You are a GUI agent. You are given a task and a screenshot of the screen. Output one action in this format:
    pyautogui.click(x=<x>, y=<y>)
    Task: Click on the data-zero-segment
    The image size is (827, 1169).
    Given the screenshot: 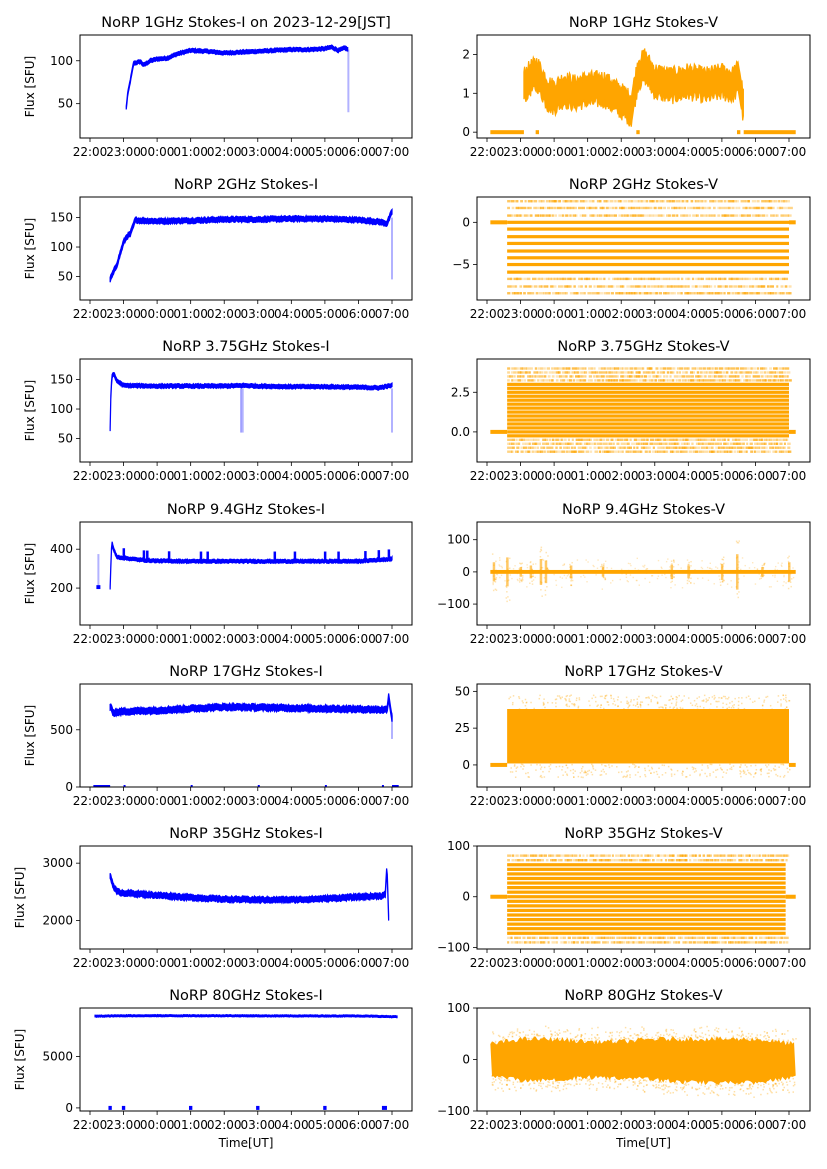 What is the action you would take?
    pyautogui.click(x=638, y=132)
    